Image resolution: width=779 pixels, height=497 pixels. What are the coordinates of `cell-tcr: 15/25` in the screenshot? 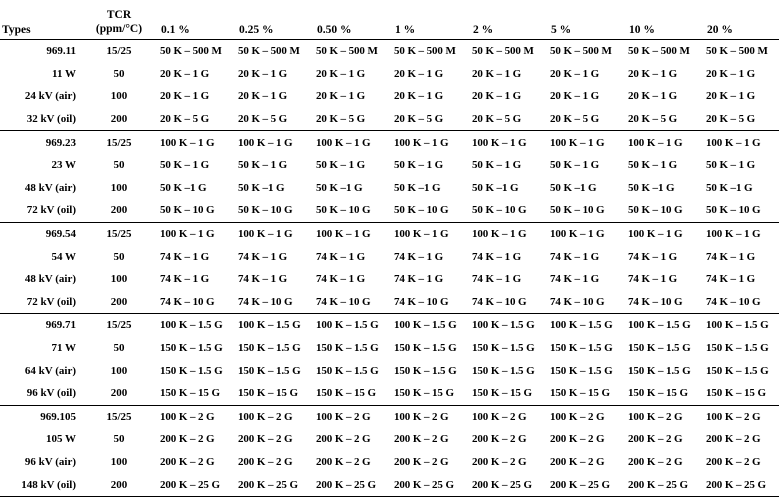 It's located at (119, 416).